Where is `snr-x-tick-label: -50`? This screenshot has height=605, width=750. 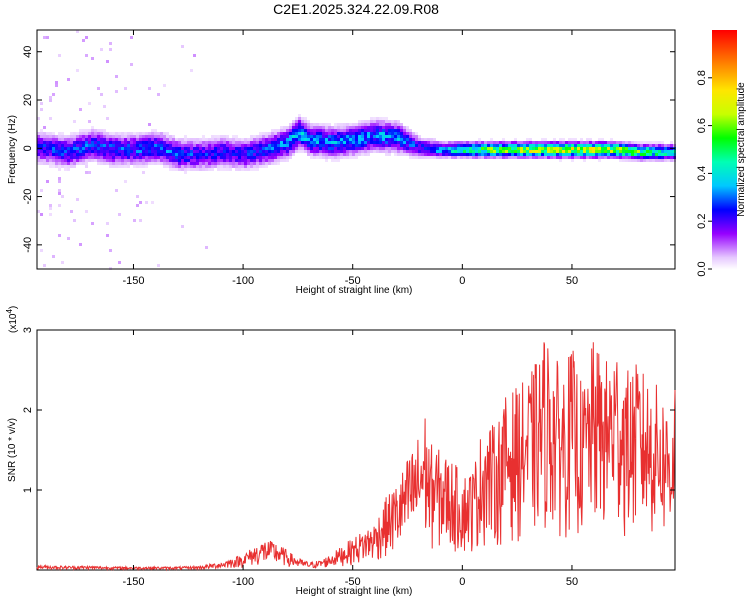 snr-x-tick-label: -50 is located at coordinates (353, 582).